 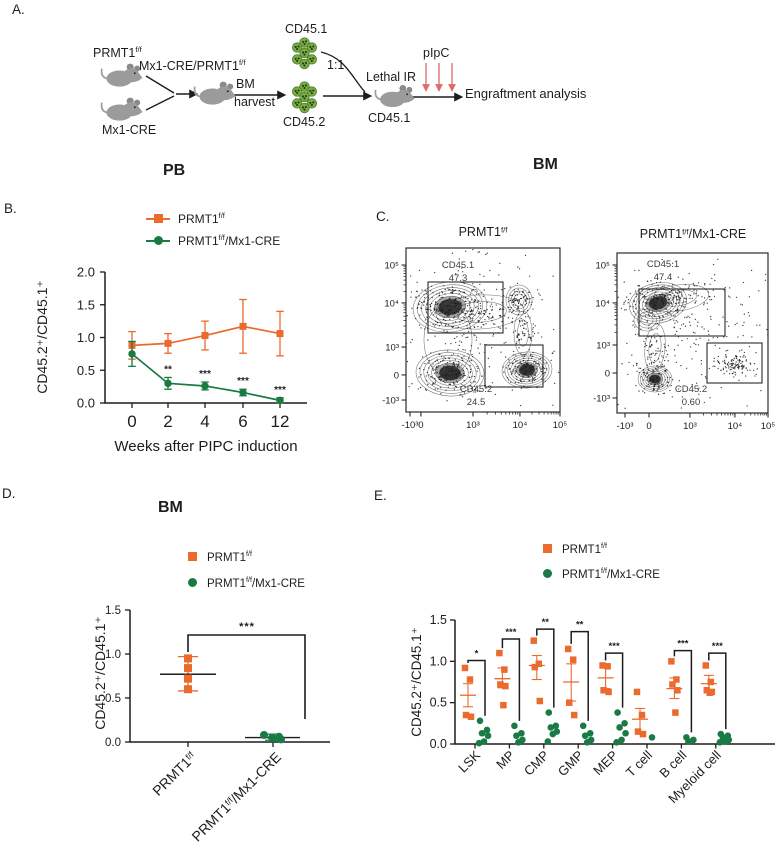 I want to click on legend-panel-d: PRMT1f/f PRMT1f/f/Mx1-CRE, so click(x=245, y=576).